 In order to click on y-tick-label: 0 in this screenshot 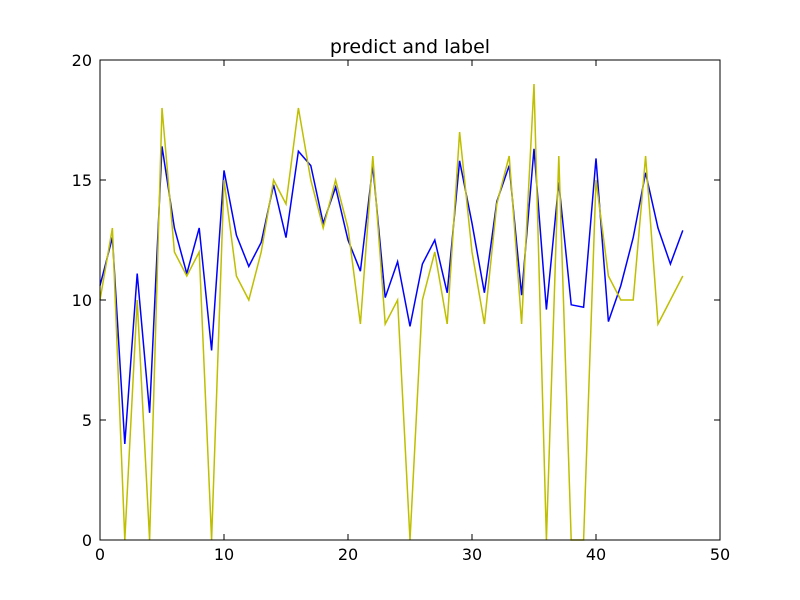, I will do `click(87, 540)`.